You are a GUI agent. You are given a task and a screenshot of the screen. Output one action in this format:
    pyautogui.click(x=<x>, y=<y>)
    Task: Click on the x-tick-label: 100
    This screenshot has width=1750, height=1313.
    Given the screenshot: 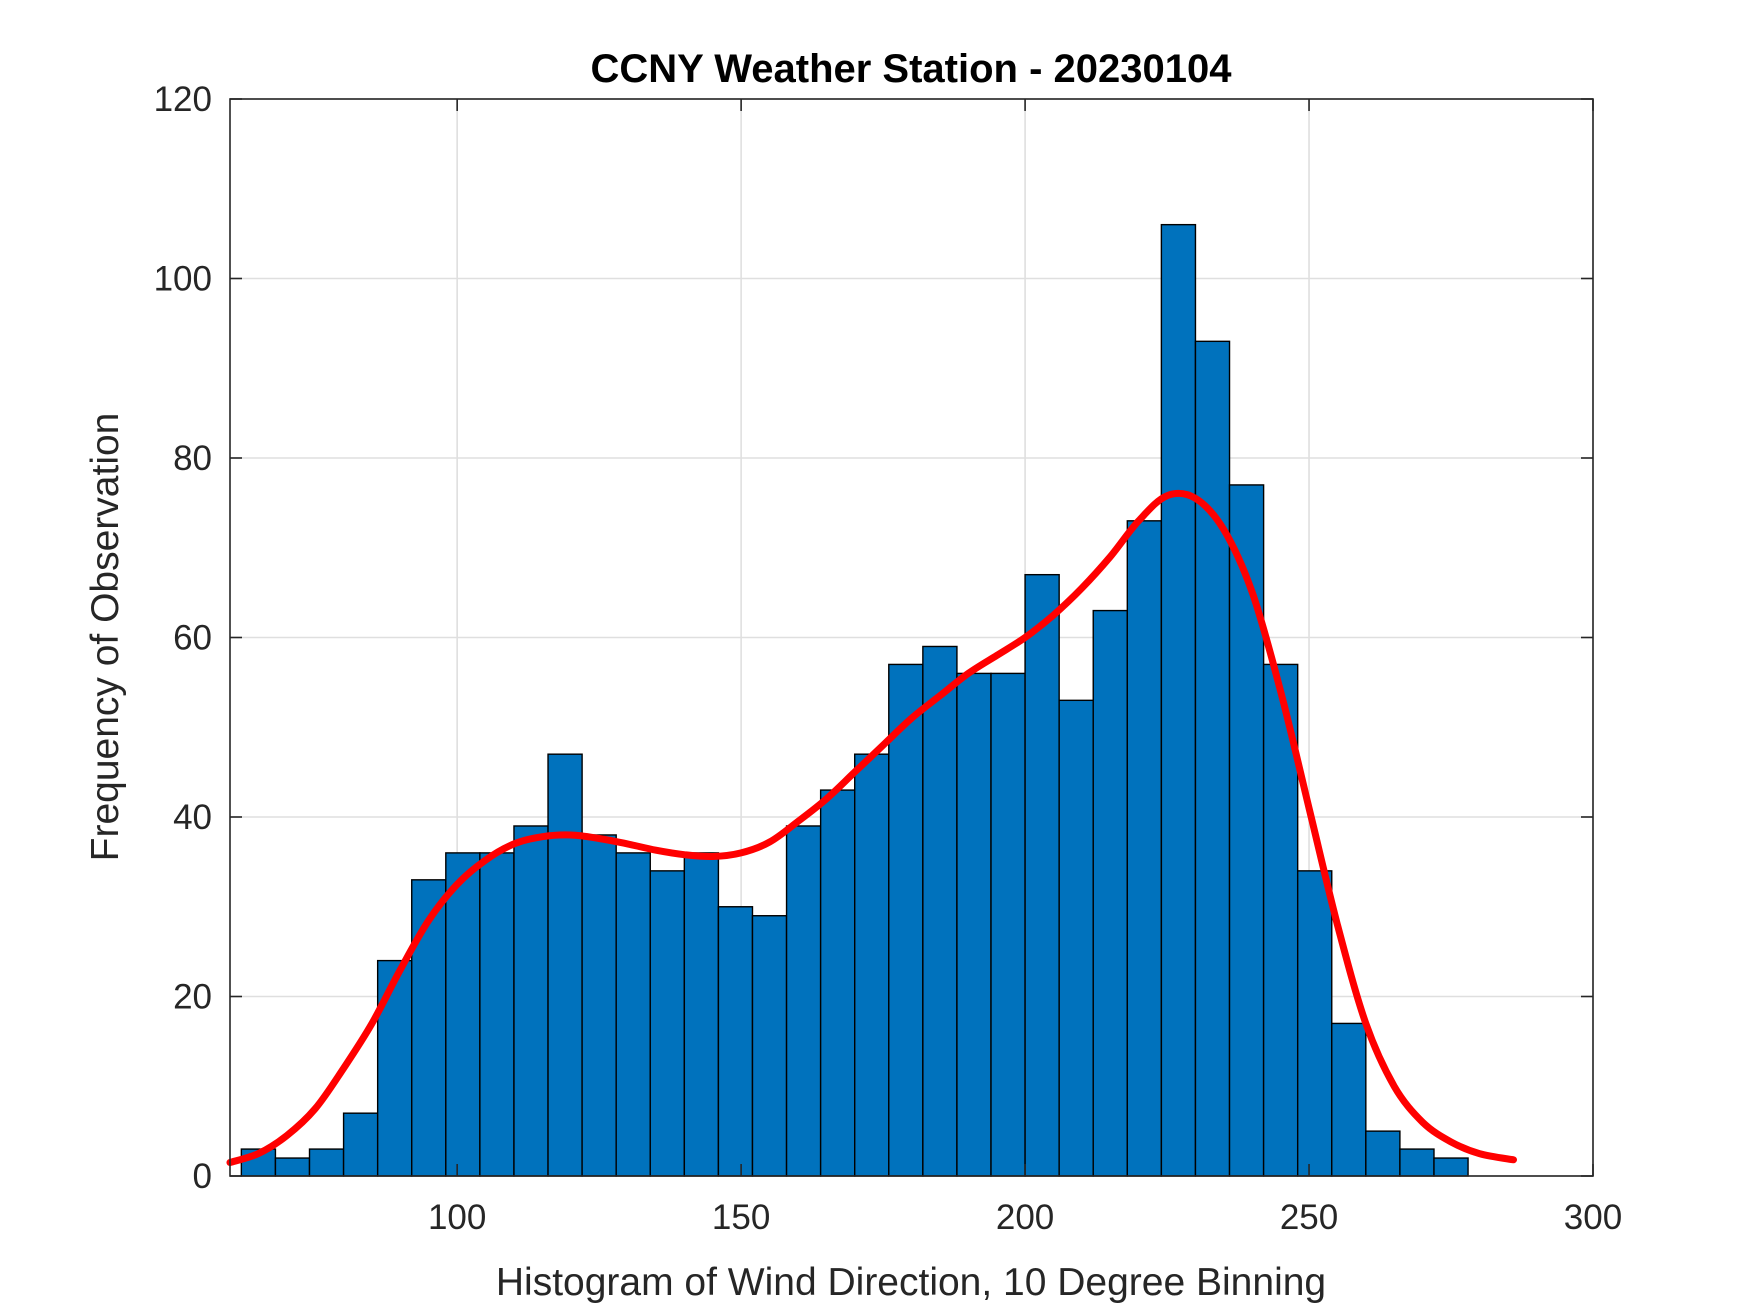 What is the action you would take?
    pyautogui.click(x=457, y=1217)
    